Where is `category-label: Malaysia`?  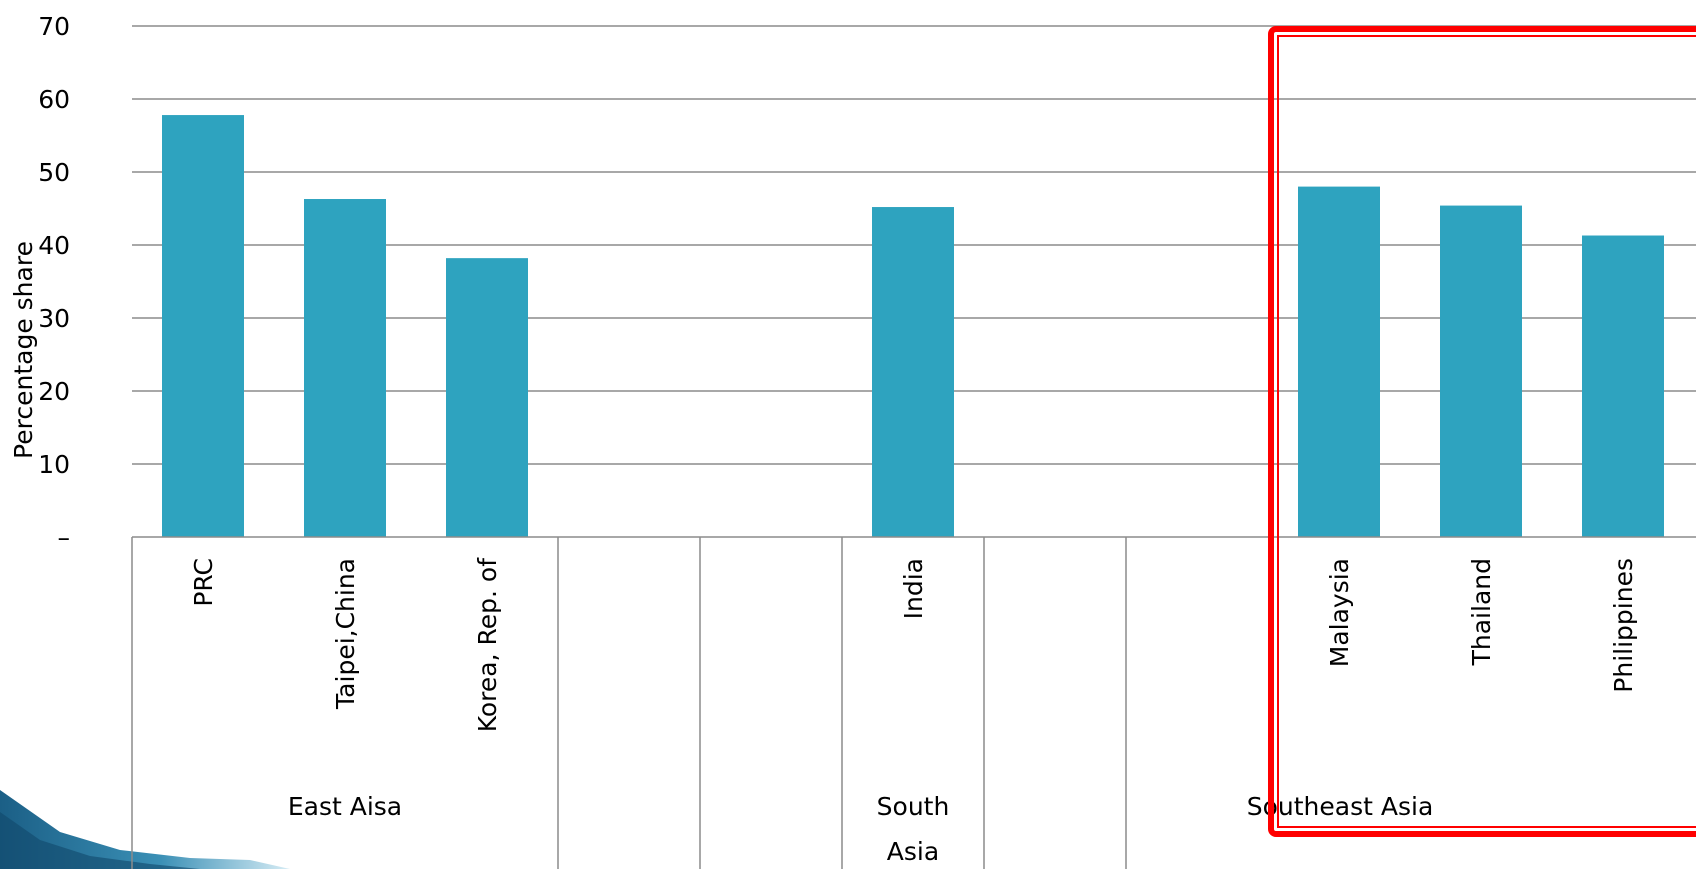
category-label: Malaysia is located at coordinates (1339, 612).